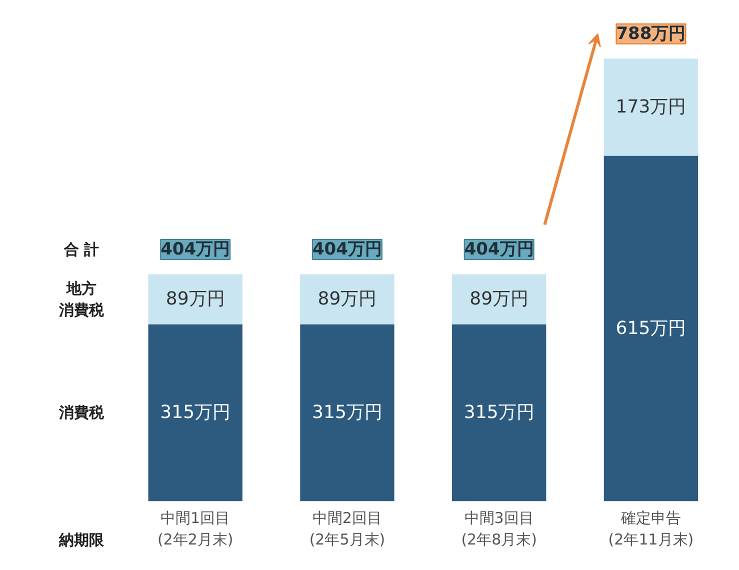 This screenshot has height=570, width=739. What do you see at coordinates (81, 540) in the screenshot?
I see `text: 納期限` at bounding box center [81, 540].